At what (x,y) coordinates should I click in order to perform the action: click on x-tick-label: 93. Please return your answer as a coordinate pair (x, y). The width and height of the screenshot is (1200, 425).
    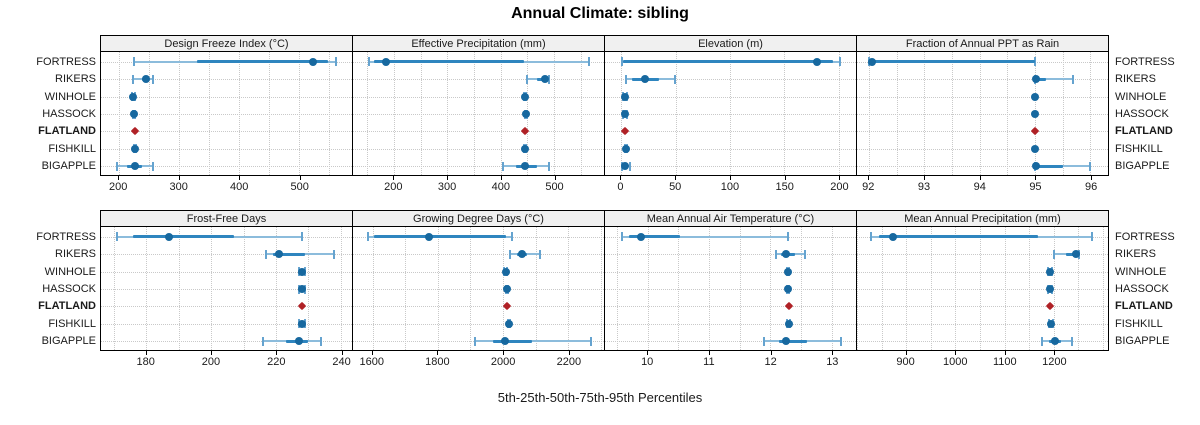
    Looking at the image, I should click on (924, 187).